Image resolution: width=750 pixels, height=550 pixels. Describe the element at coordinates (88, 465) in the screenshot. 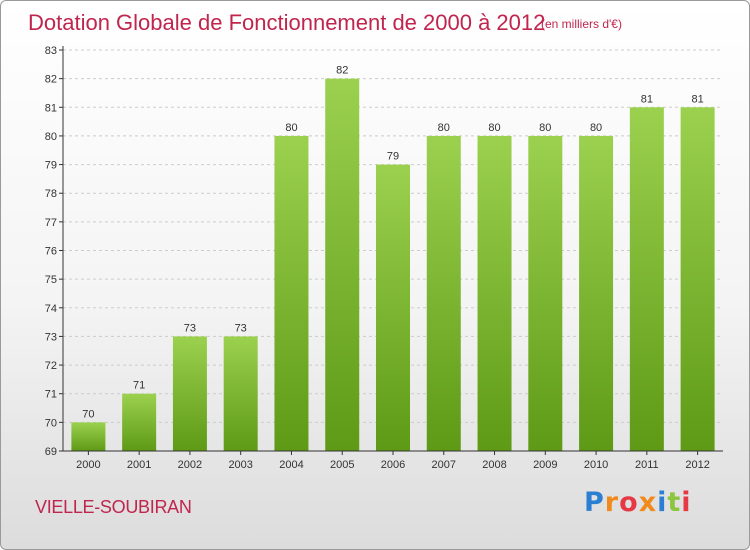

I see `x-tick-label: 2000` at that location.